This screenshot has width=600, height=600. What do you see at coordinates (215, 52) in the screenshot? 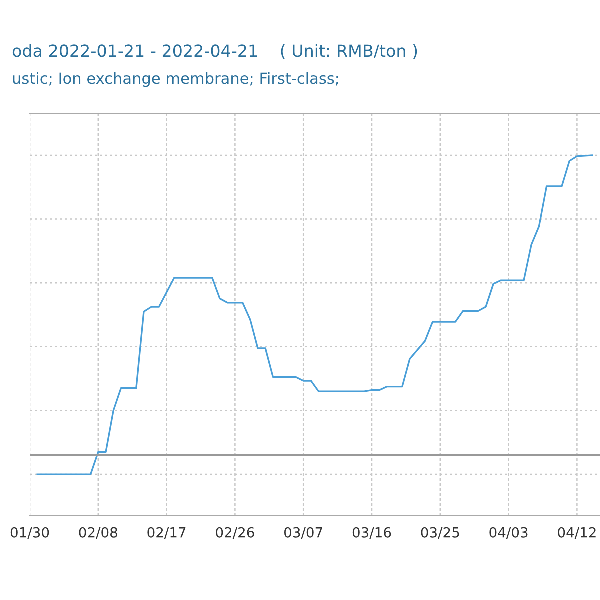
I see `chart-title: oda 2022-01-21 - 2022-04-21 ( Unit: RMB/ton )` at bounding box center [215, 52].